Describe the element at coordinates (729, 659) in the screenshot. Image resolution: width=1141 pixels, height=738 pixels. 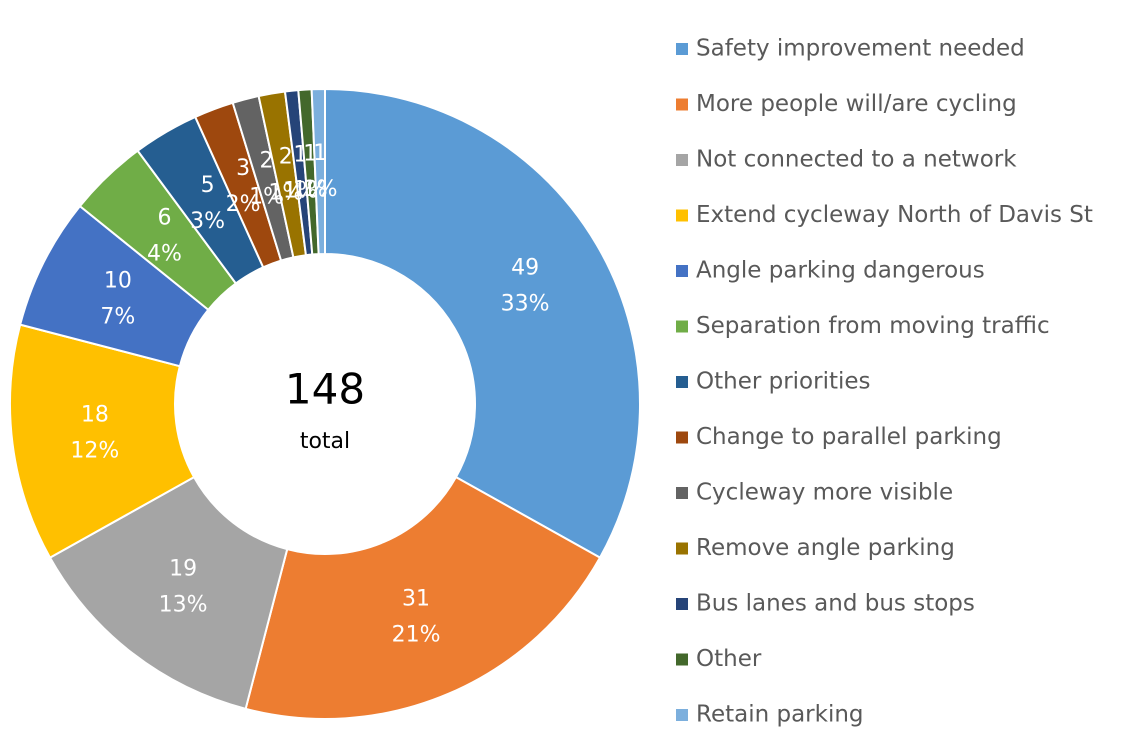
I see `legend-label: Other` at that location.